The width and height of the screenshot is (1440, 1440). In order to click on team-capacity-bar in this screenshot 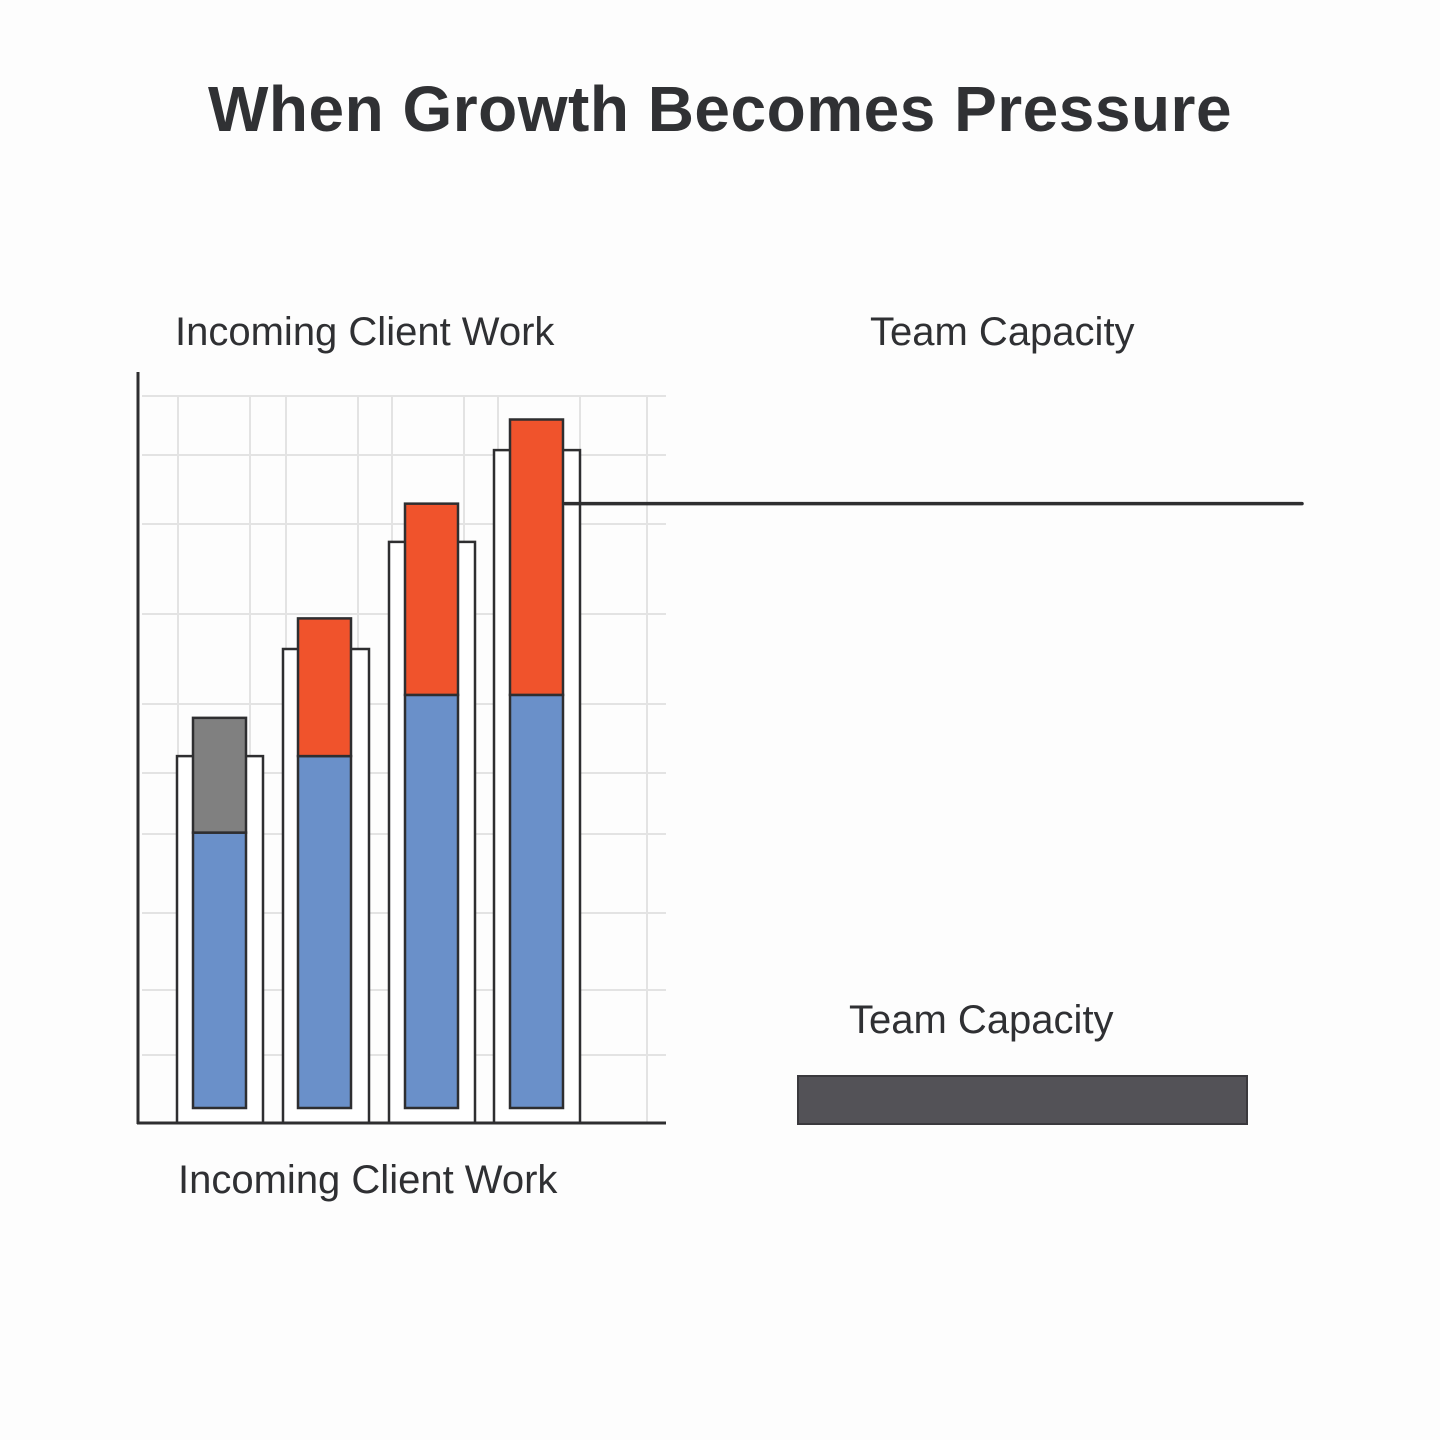, I will do `click(1022, 1100)`.